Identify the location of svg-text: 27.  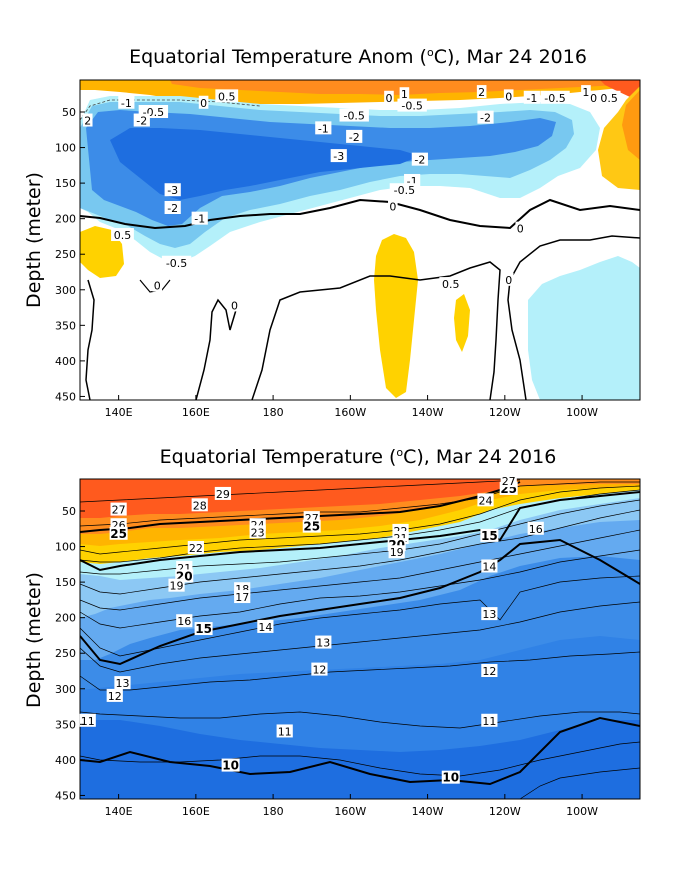
(509, 481).